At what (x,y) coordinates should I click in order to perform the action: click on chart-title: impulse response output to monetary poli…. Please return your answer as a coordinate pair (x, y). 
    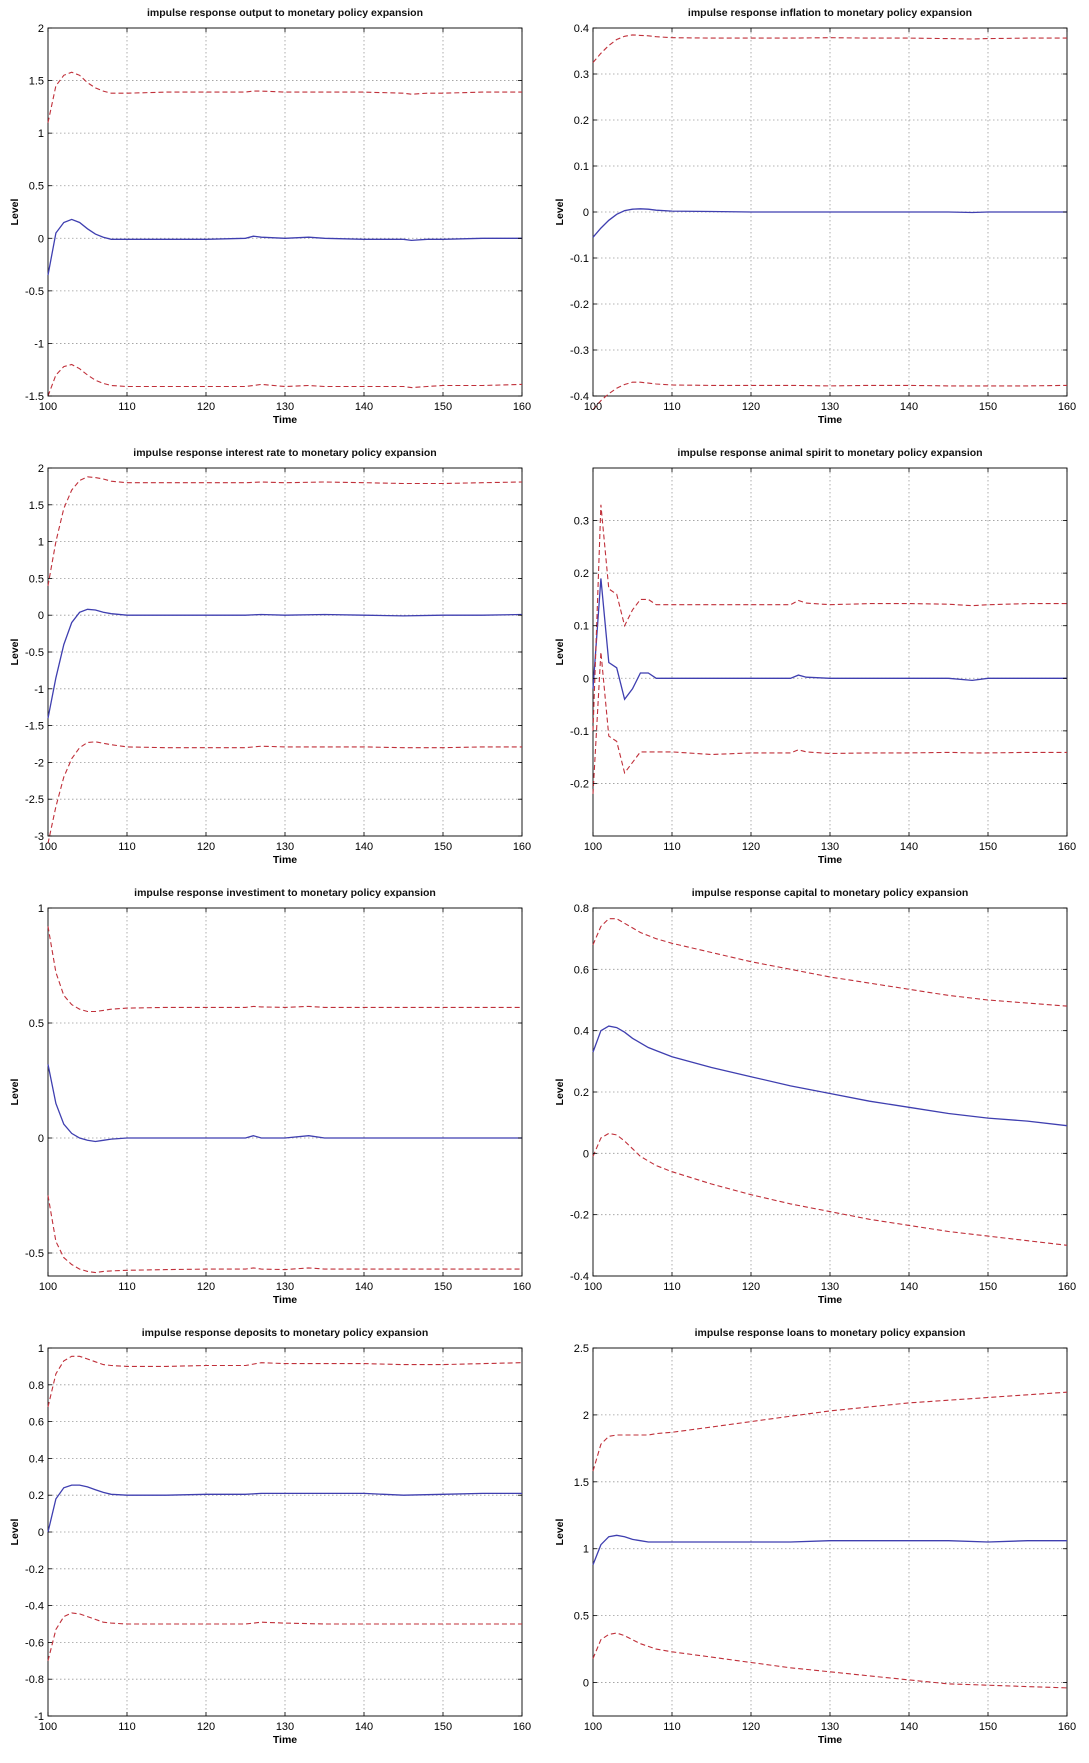
    Looking at the image, I should click on (285, 13).